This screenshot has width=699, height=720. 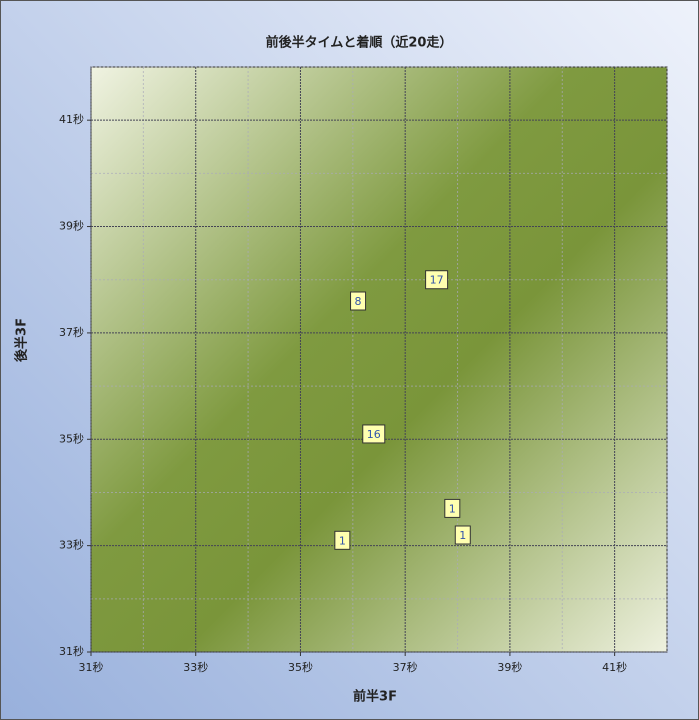 I want to click on x-axis-title: 前半3F, so click(x=375, y=697).